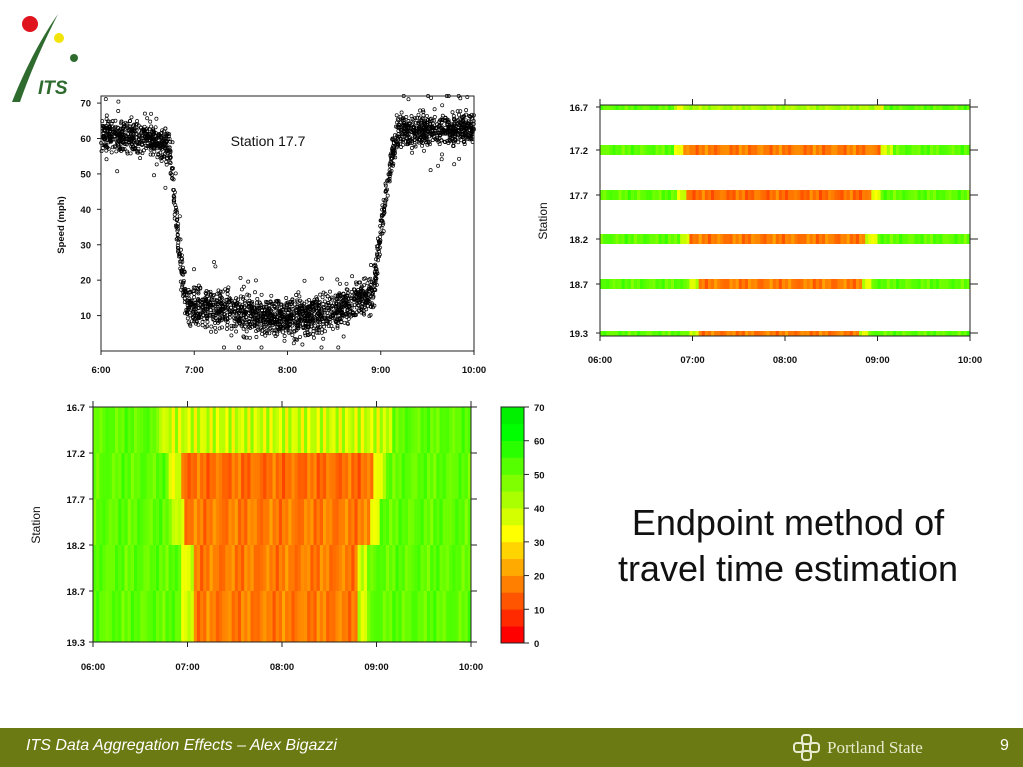 The height and width of the screenshot is (767, 1023). What do you see at coordinates (36, 524) in the screenshot?
I see `hm2-ylabel: Station` at bounding box center [36, 524].